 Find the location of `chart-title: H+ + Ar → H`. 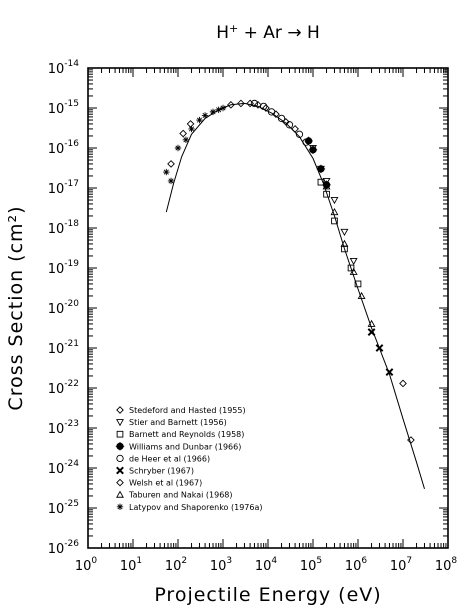

chart-title: H+ + Ar → H is located at coordinates (268, 33).